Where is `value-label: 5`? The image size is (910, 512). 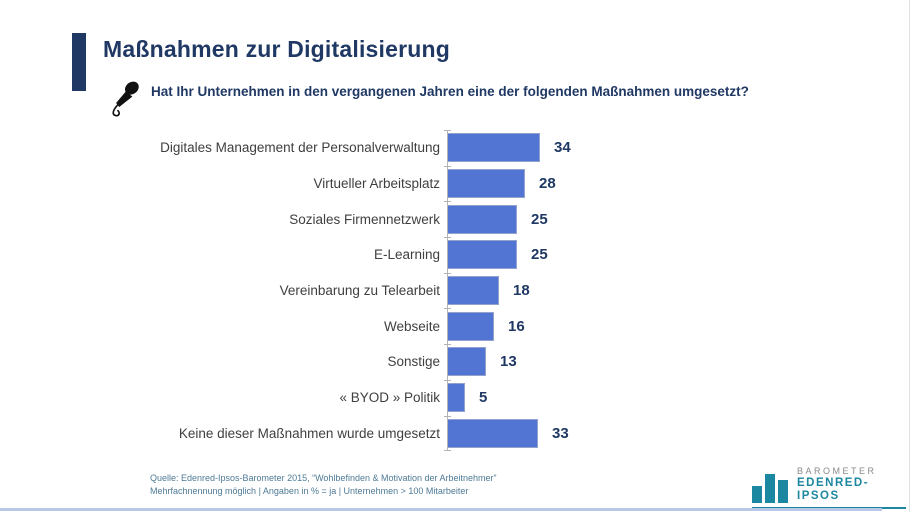
value-label: 5 is located at coordinates (483, 398).